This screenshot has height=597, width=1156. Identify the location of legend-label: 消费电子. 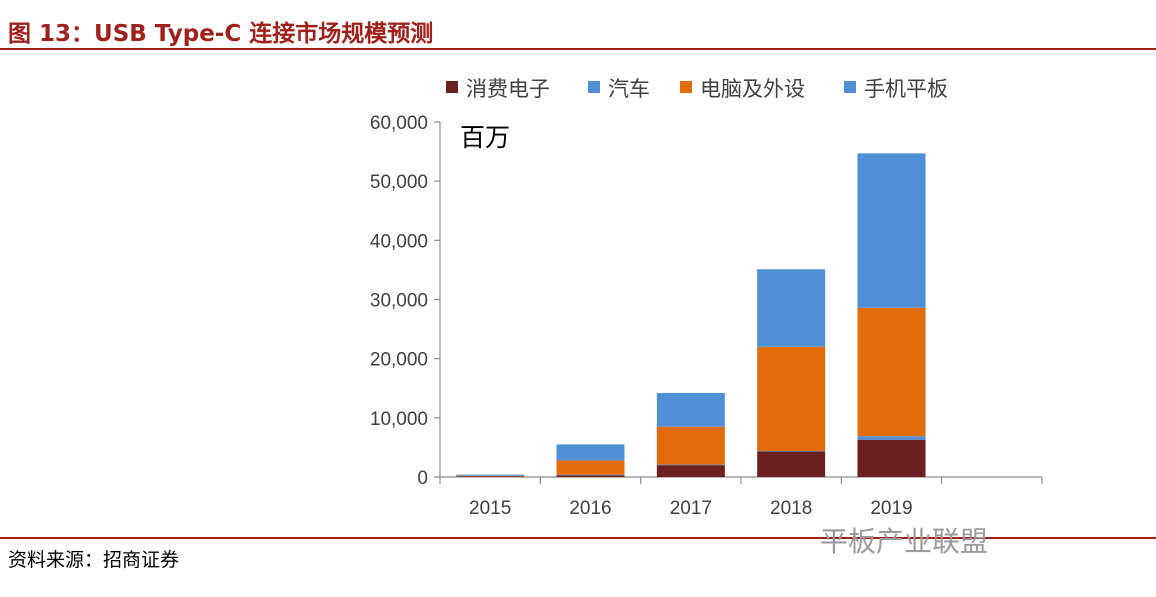
(508, 89).